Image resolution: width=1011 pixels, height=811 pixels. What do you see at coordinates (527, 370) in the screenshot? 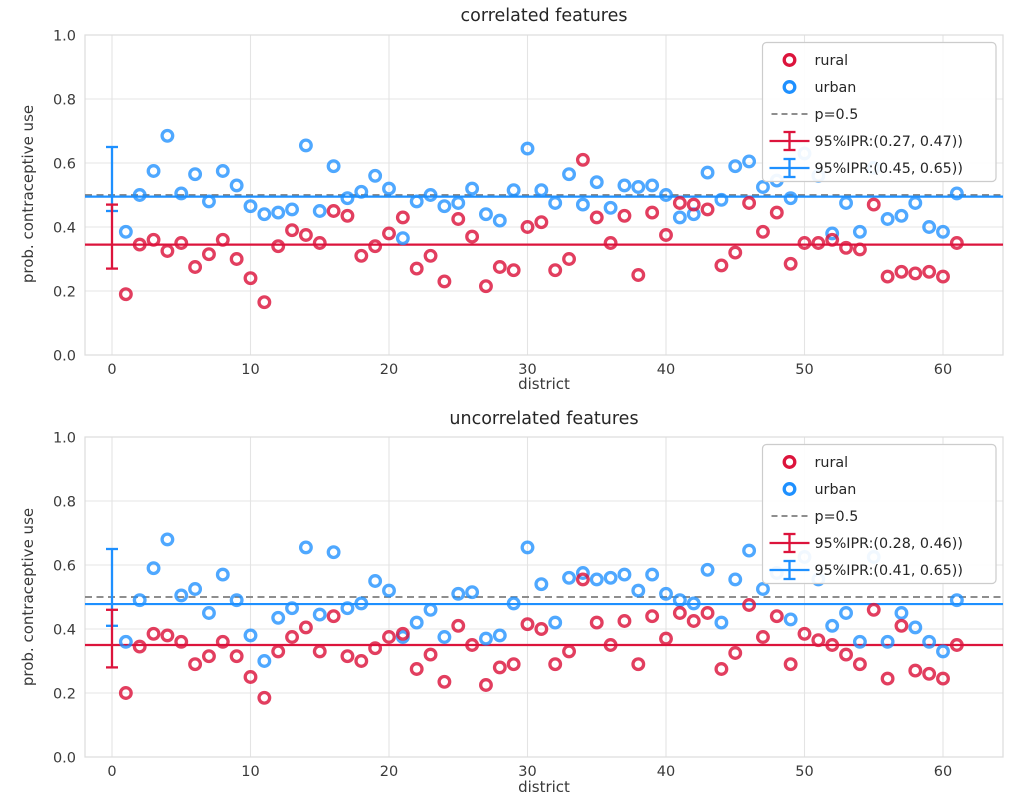
I see `x-tick-label: 30` at bounding box center [527, 370].